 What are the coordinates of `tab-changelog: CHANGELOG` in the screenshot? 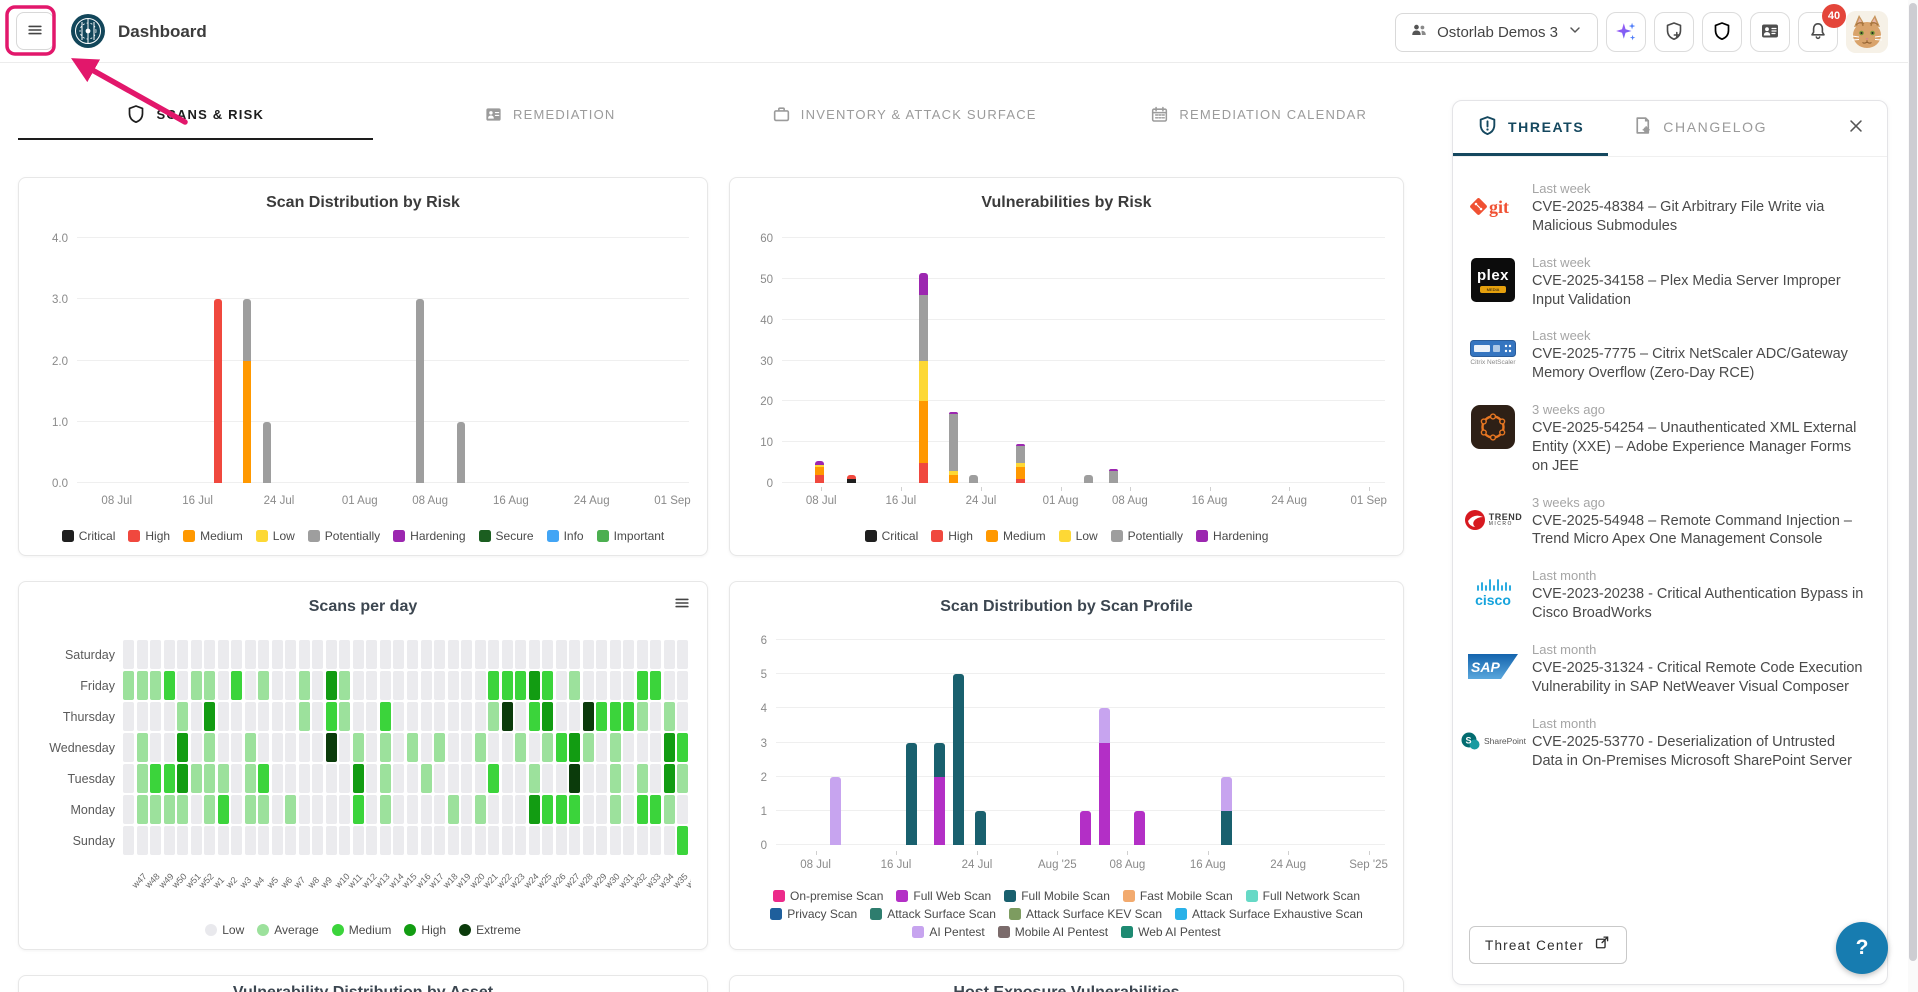 It's located at (1699, 128).